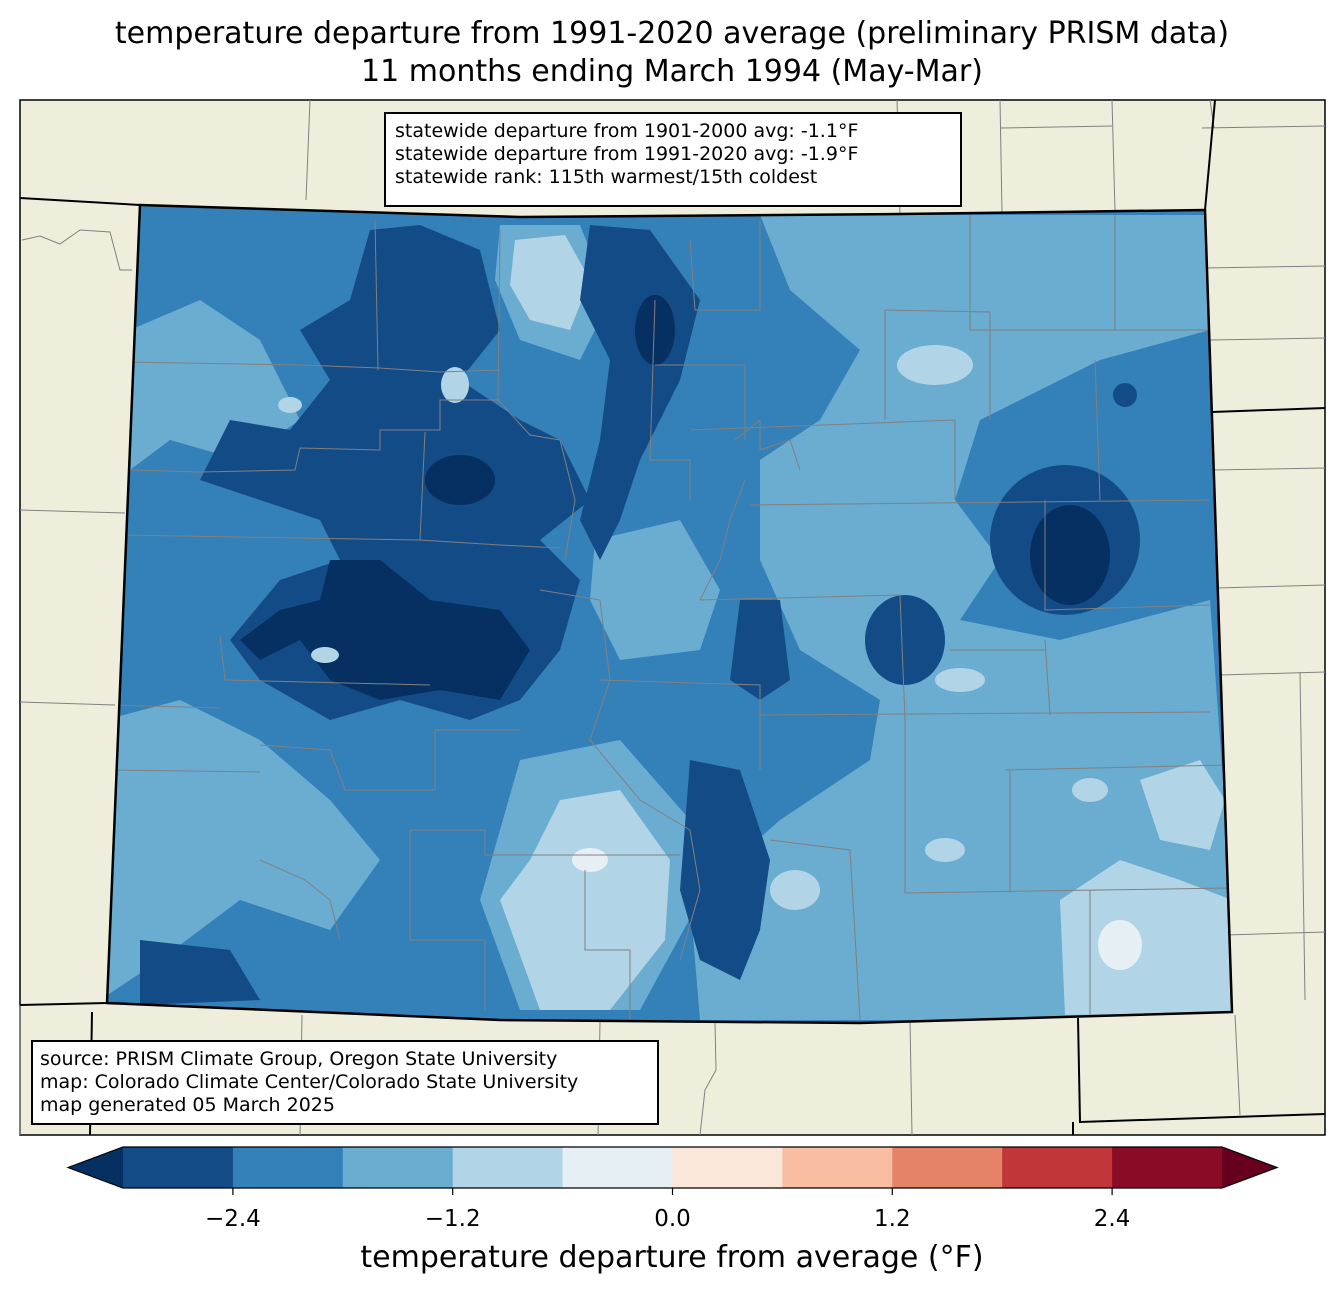 The image size is (1344, 1299). I want to click on colorbar-label: temperature departure from average (°F), so click(672, 1257).